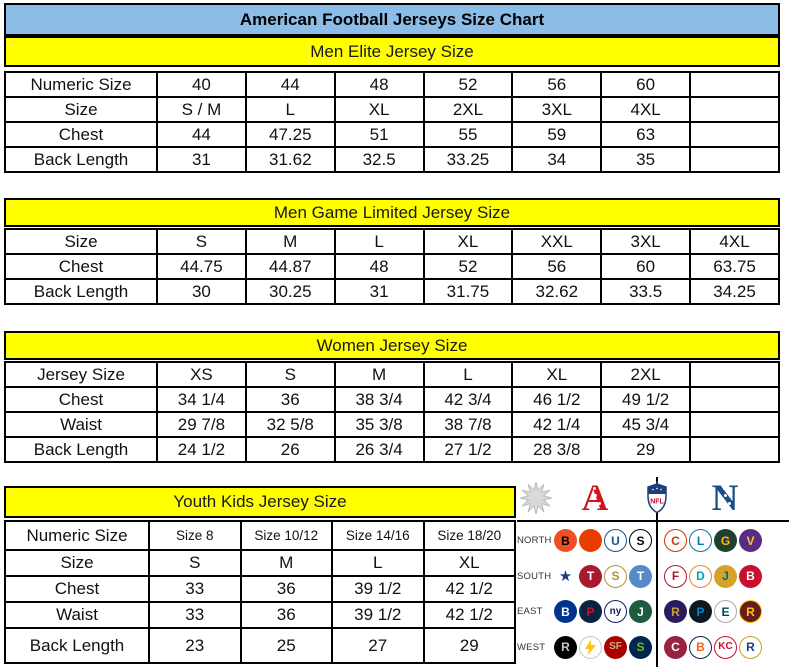  I want to click on division-row: WEST R SF S C B KC R, so click(653, 647).